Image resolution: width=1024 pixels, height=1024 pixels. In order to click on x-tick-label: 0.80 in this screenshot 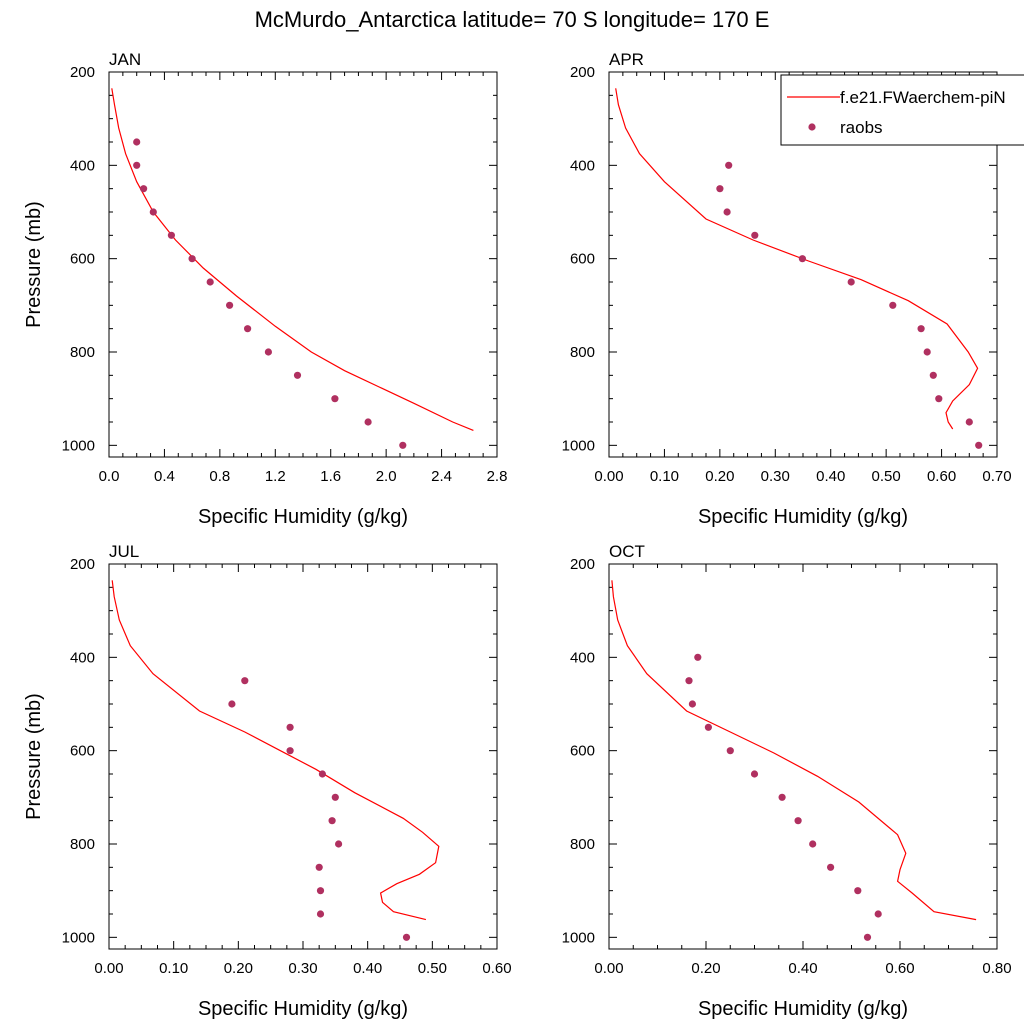, I will do `click(996, 968)`.